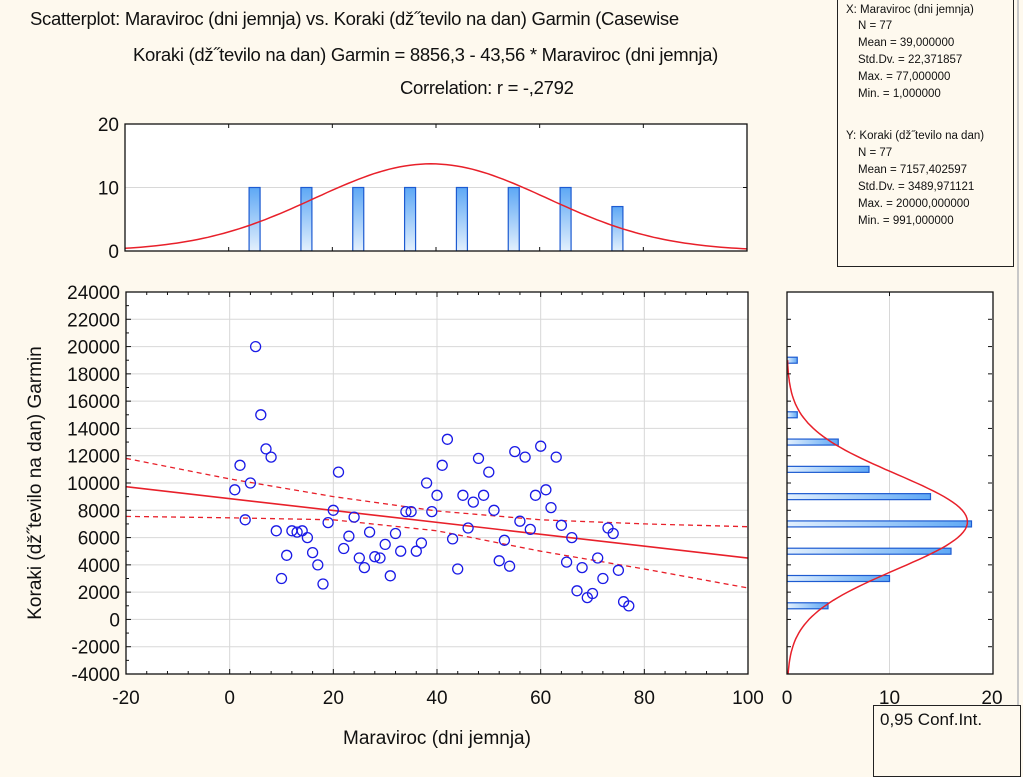 The image size is (1023, 777). I want to click on x-stat-min: Min. = 1,000000, so click(899, 94).